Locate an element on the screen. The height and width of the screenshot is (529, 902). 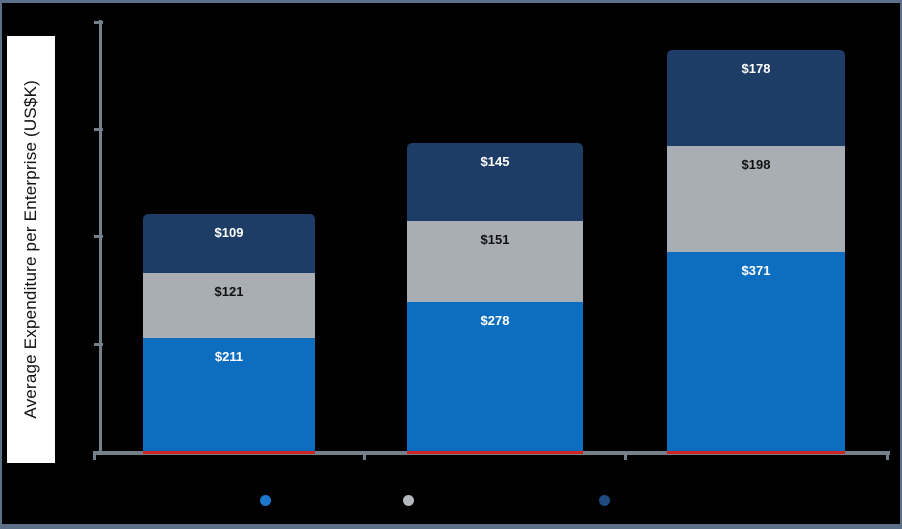
bar-segment-value-label: $109 is located at coordinates (229, 233).